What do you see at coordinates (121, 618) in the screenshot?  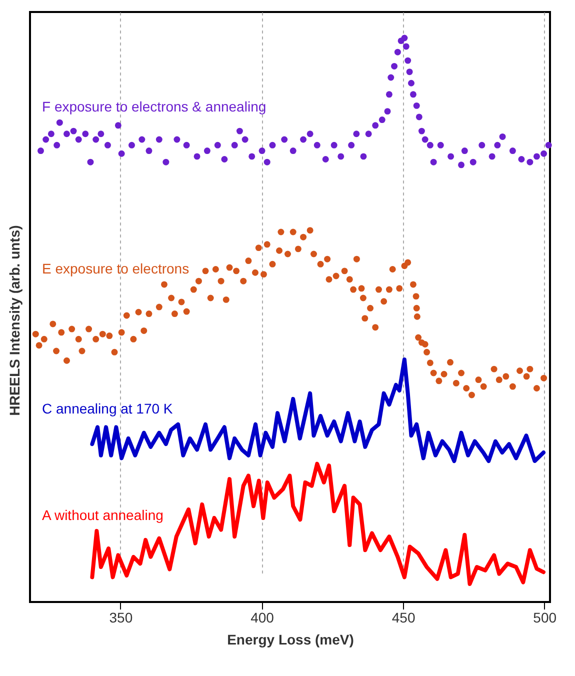 I see `x-tick-label: 350` at bounding box center [121, 618].